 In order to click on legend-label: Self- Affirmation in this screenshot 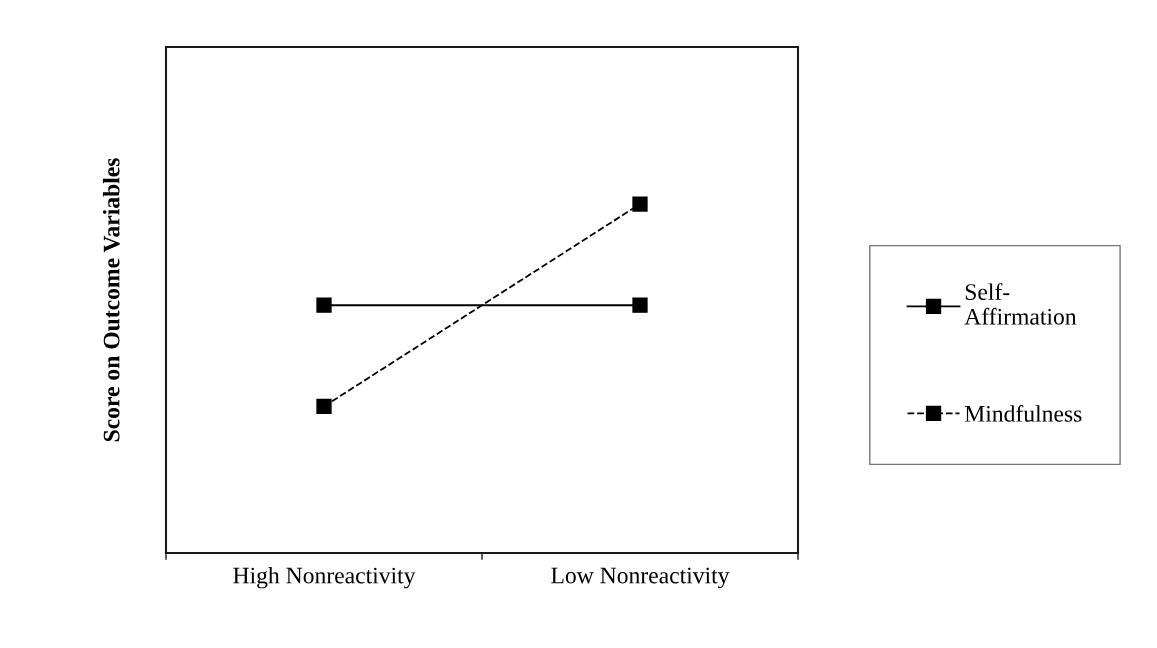, I will do `click(1020, 304)`.